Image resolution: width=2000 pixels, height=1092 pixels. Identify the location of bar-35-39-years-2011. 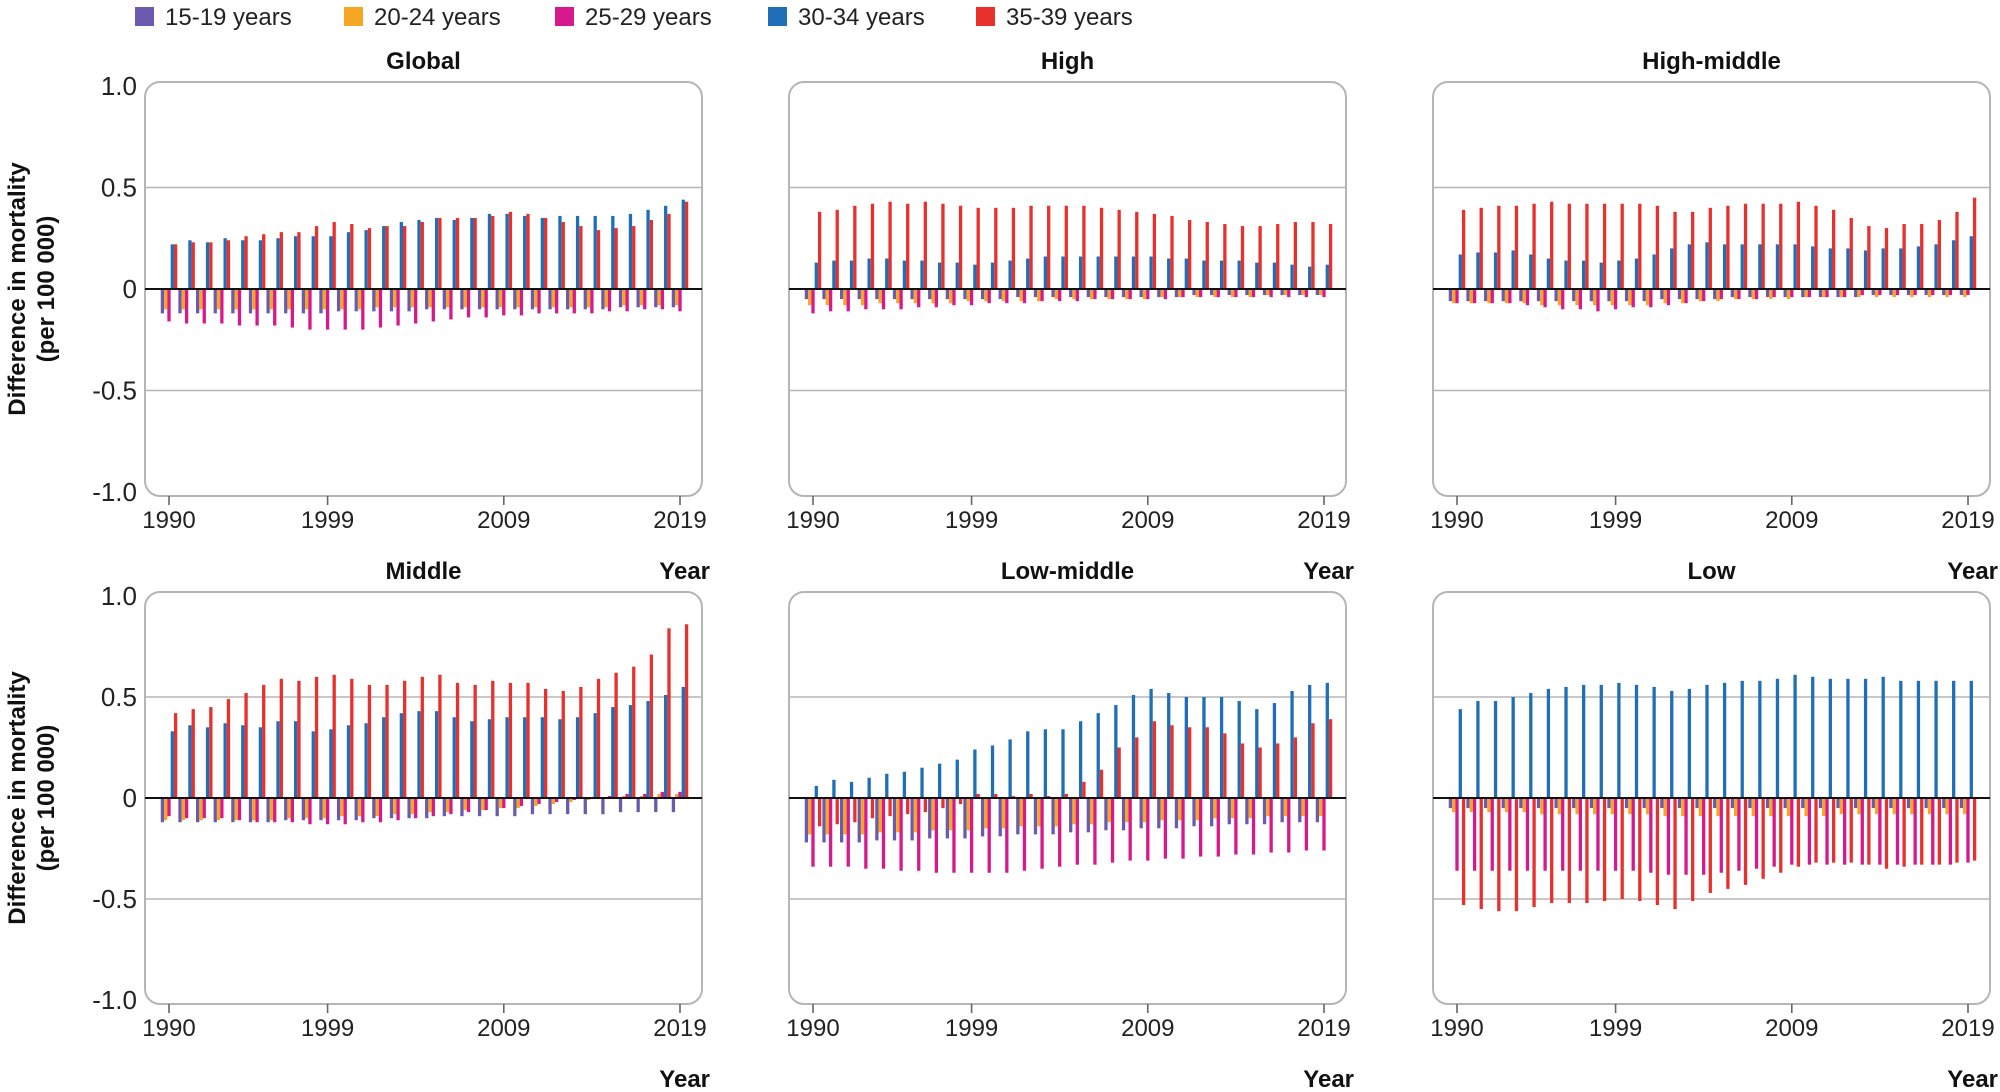
(1833, 830).